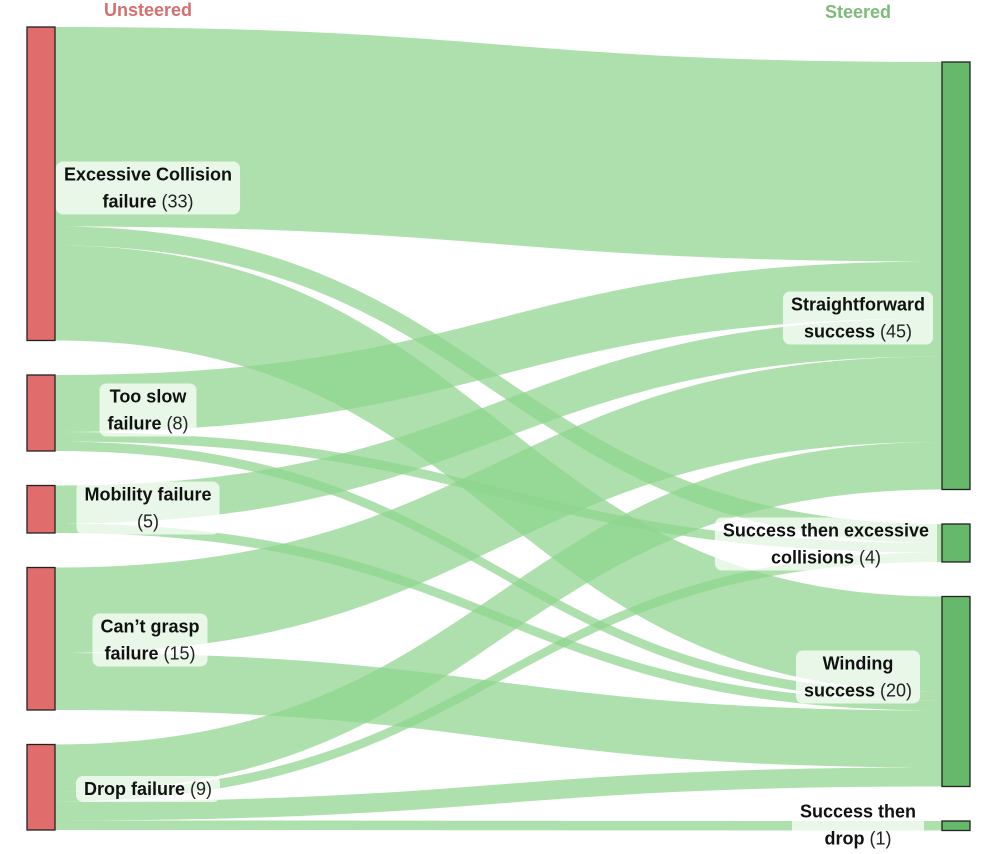  I want to click on target-straight-label: Straightforward success (45), so click(858, 318).